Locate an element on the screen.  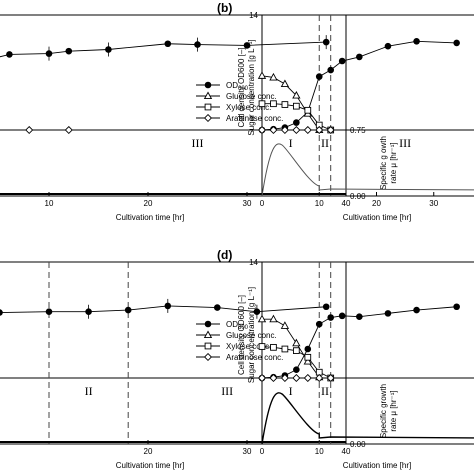
panel-2-growth-rate-curve is located at coordinates (367, 170).